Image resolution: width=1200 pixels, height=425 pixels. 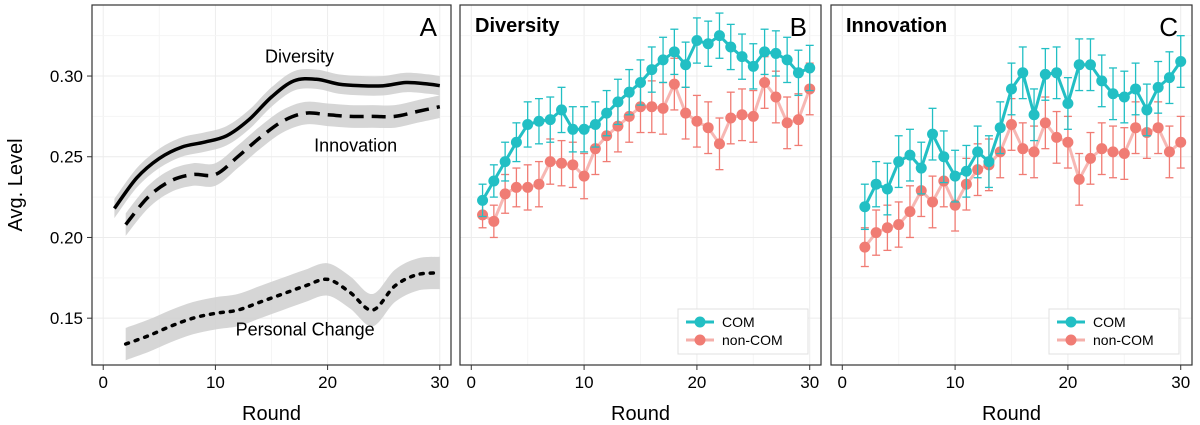 What do you see at coordinates (517, 26) in the screenshot?
I see `panel-title: Diversity` at bounding box center [517, 26].